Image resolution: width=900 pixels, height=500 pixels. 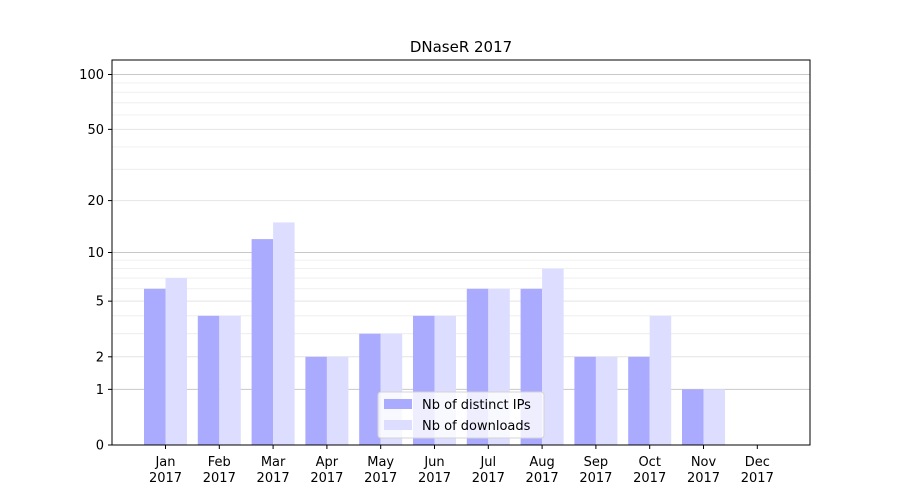 I want to click on x-tick-label: Apr, so click(x=327, y=462).